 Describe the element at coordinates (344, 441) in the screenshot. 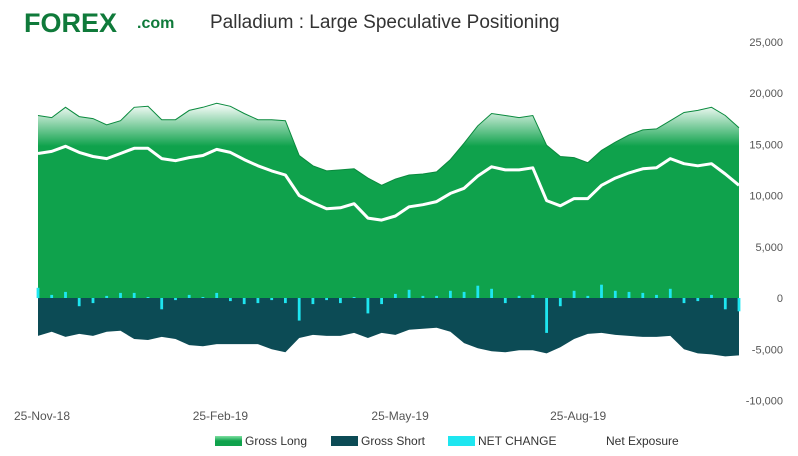

I see `legend-swatch-gross-short` at that location.